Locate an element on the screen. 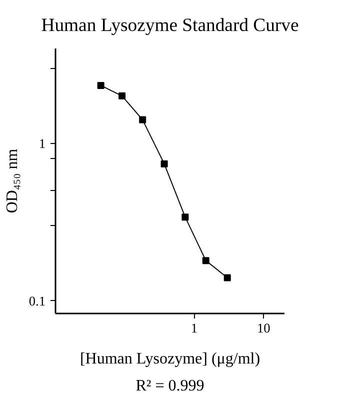 This screenshot has height=399, width=344. x-tick-label: 10 is located at coordinates (263, 328).